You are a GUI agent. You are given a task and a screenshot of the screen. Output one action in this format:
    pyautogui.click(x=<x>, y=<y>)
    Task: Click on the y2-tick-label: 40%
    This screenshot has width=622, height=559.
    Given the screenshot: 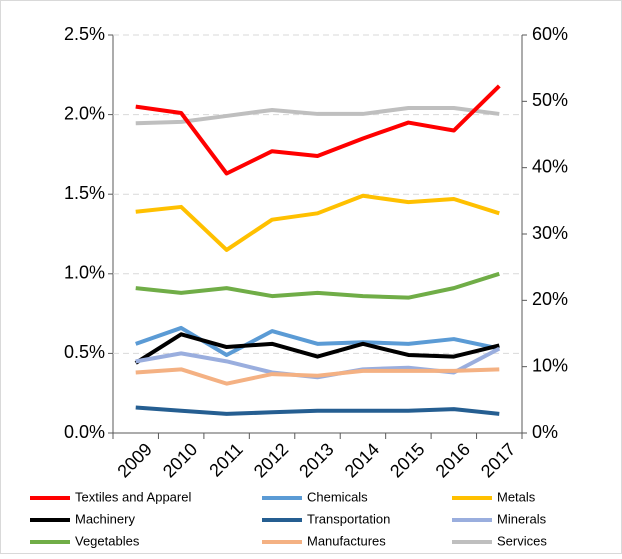 What is the action you would take?
    pyautogui.click(x=550, y=166)
    